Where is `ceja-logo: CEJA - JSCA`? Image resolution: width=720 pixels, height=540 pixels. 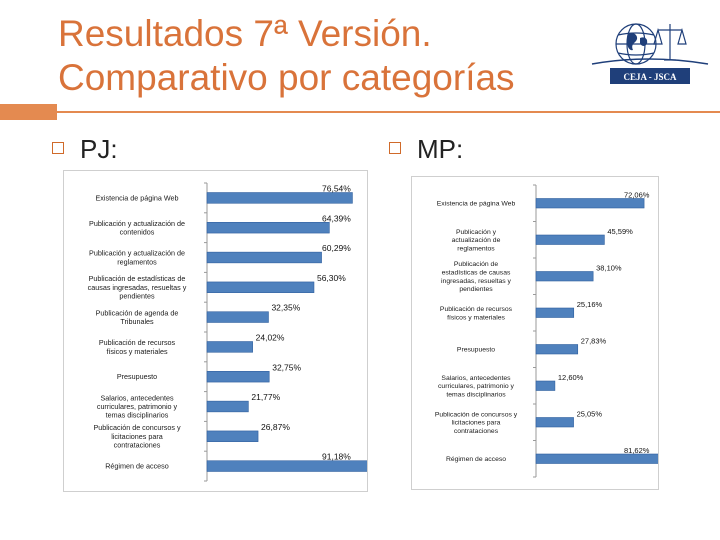
ceja-logo: CEJA - JSCA is located at coordinates (650, 49).